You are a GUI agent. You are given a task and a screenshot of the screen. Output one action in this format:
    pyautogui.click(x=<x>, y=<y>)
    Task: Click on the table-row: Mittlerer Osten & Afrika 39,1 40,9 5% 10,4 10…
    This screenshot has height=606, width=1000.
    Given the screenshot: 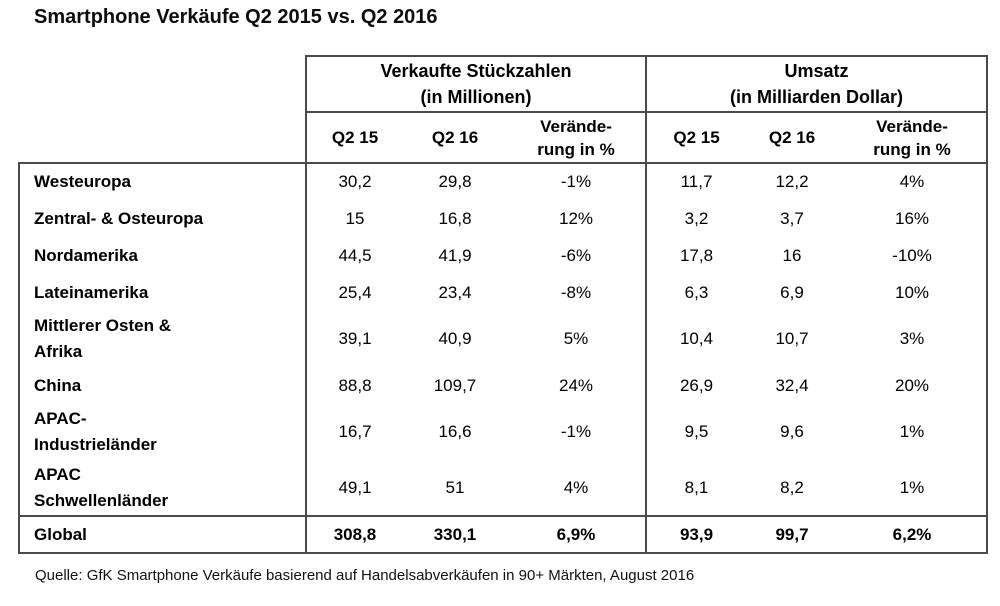 What is the action you would take?
    pyautogui.click(x=503, y=339)
    